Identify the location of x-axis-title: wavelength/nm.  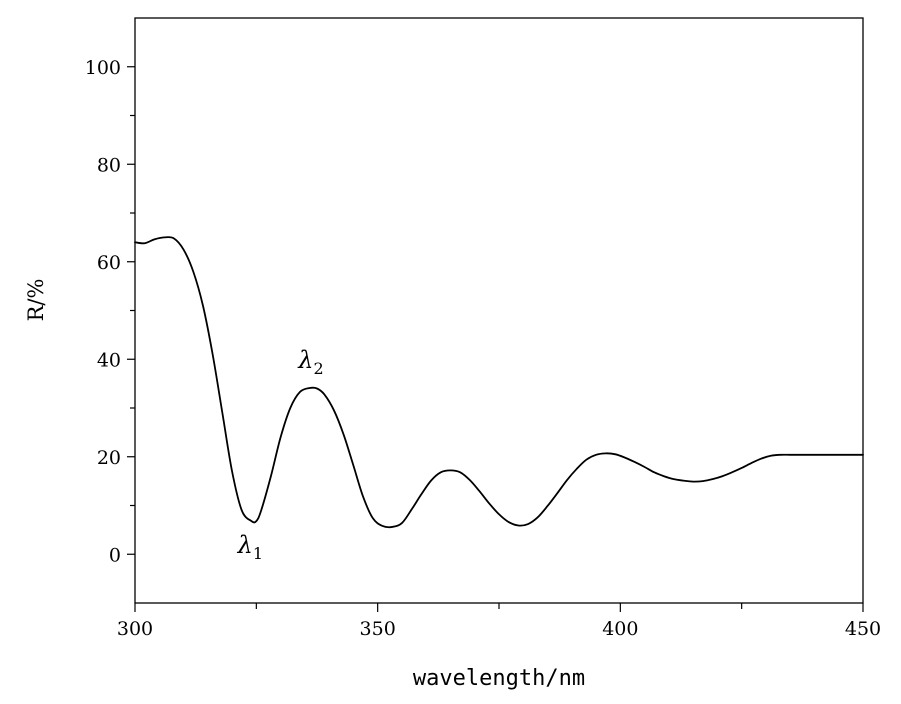
(499, 678).